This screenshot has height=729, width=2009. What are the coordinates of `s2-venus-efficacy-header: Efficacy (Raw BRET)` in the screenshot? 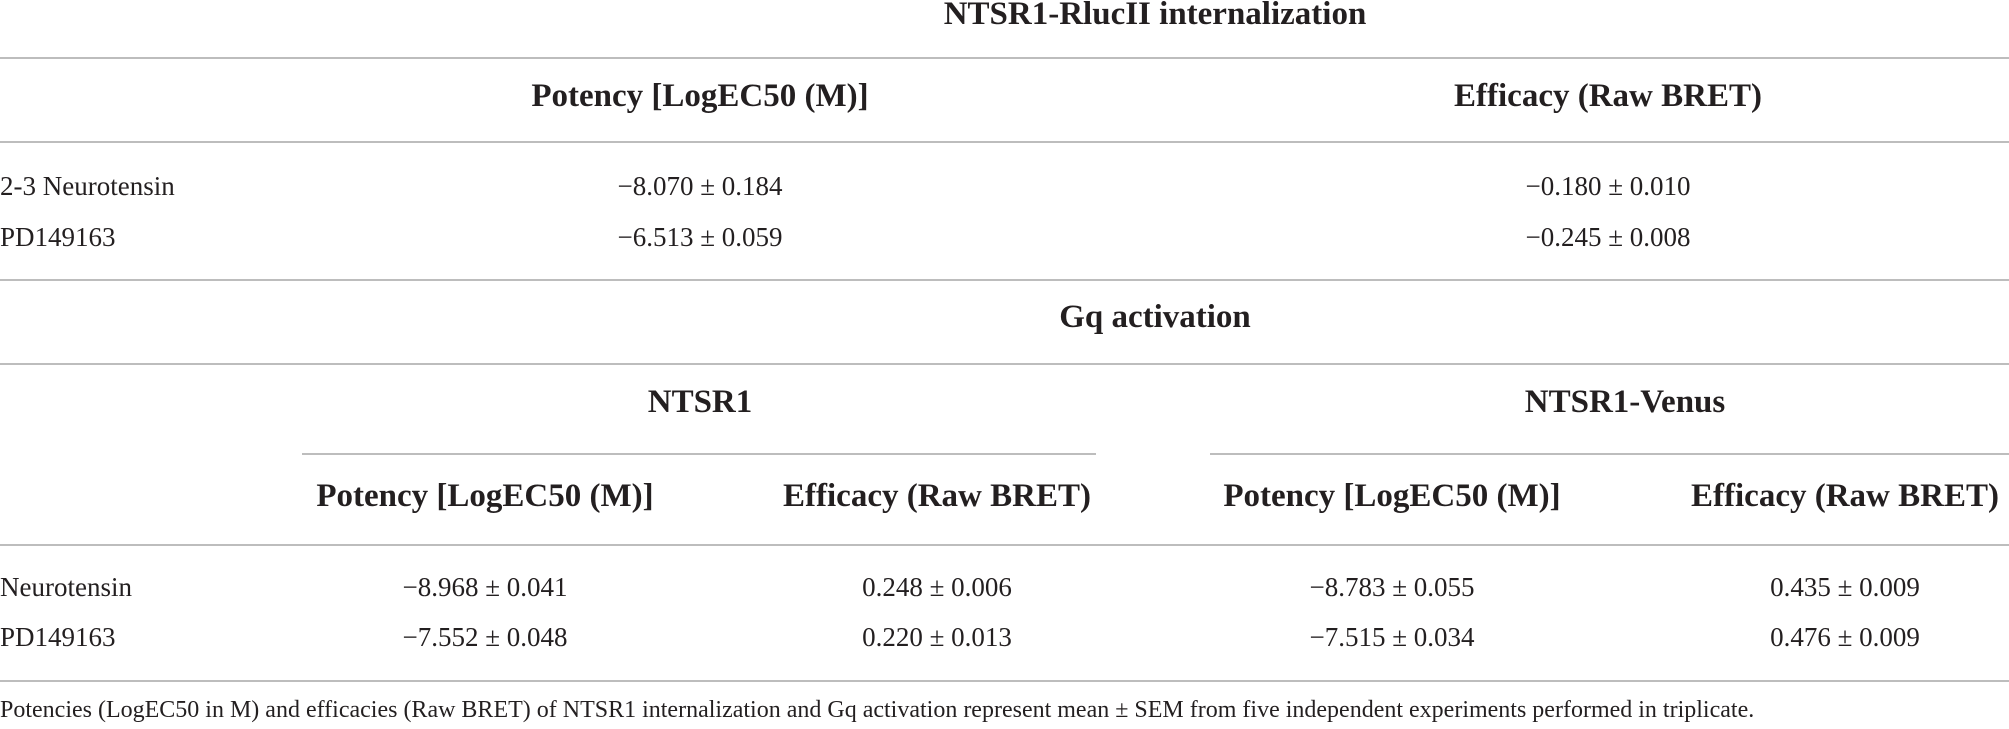 It's located at (1845, 496).